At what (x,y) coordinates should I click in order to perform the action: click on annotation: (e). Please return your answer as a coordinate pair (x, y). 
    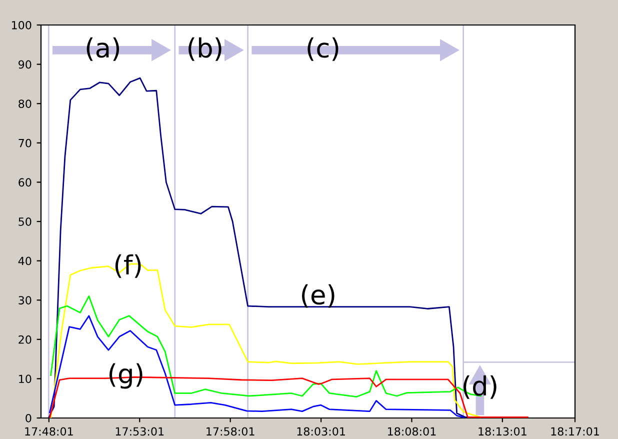
    Looking at the image, I should click on (318, 296).